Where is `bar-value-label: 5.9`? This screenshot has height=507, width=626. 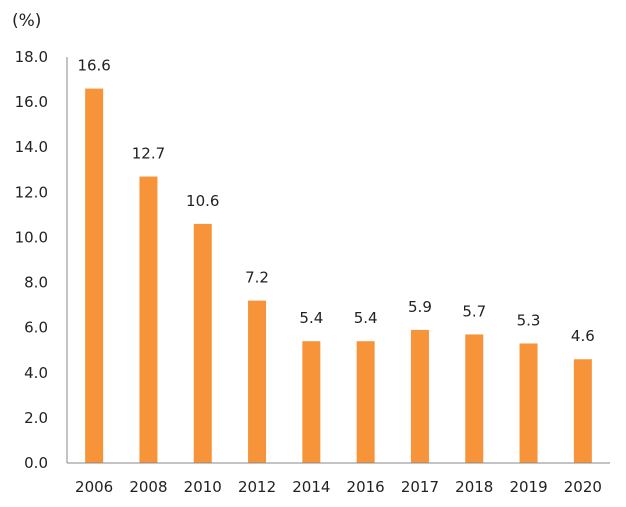 bar-value-label: 5.9 is located at coordinates (420, 307).